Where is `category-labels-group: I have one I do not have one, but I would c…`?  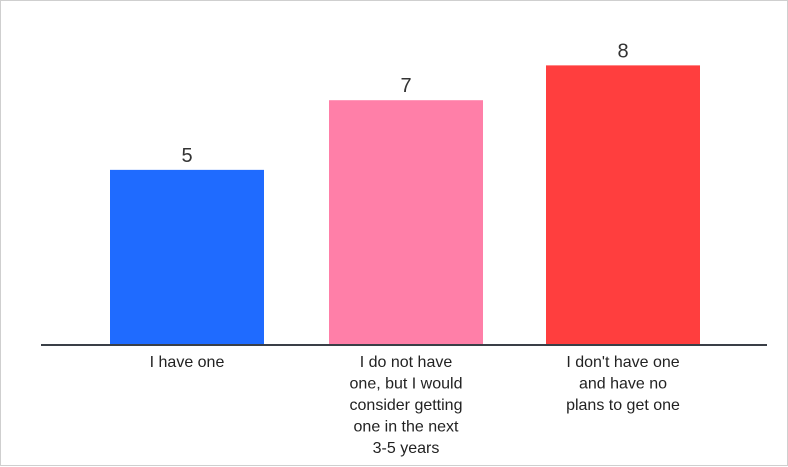 category-labels-group: I have one I do not have one, but I would c… is located at coordinates (415, 405).